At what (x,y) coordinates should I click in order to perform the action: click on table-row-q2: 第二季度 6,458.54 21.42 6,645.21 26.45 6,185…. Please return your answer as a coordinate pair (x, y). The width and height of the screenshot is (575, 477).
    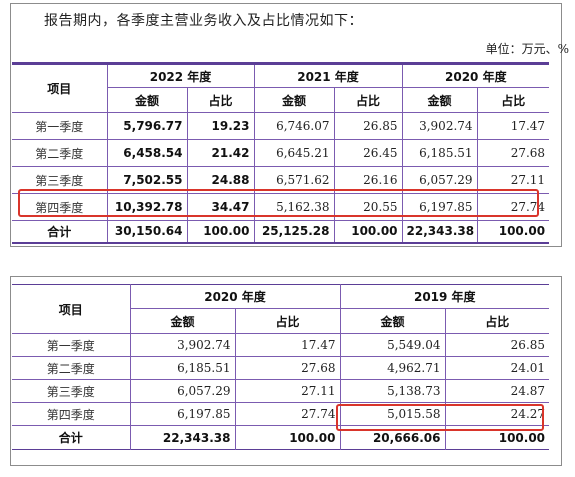
    Looking at the image, I should click on (281, 153).